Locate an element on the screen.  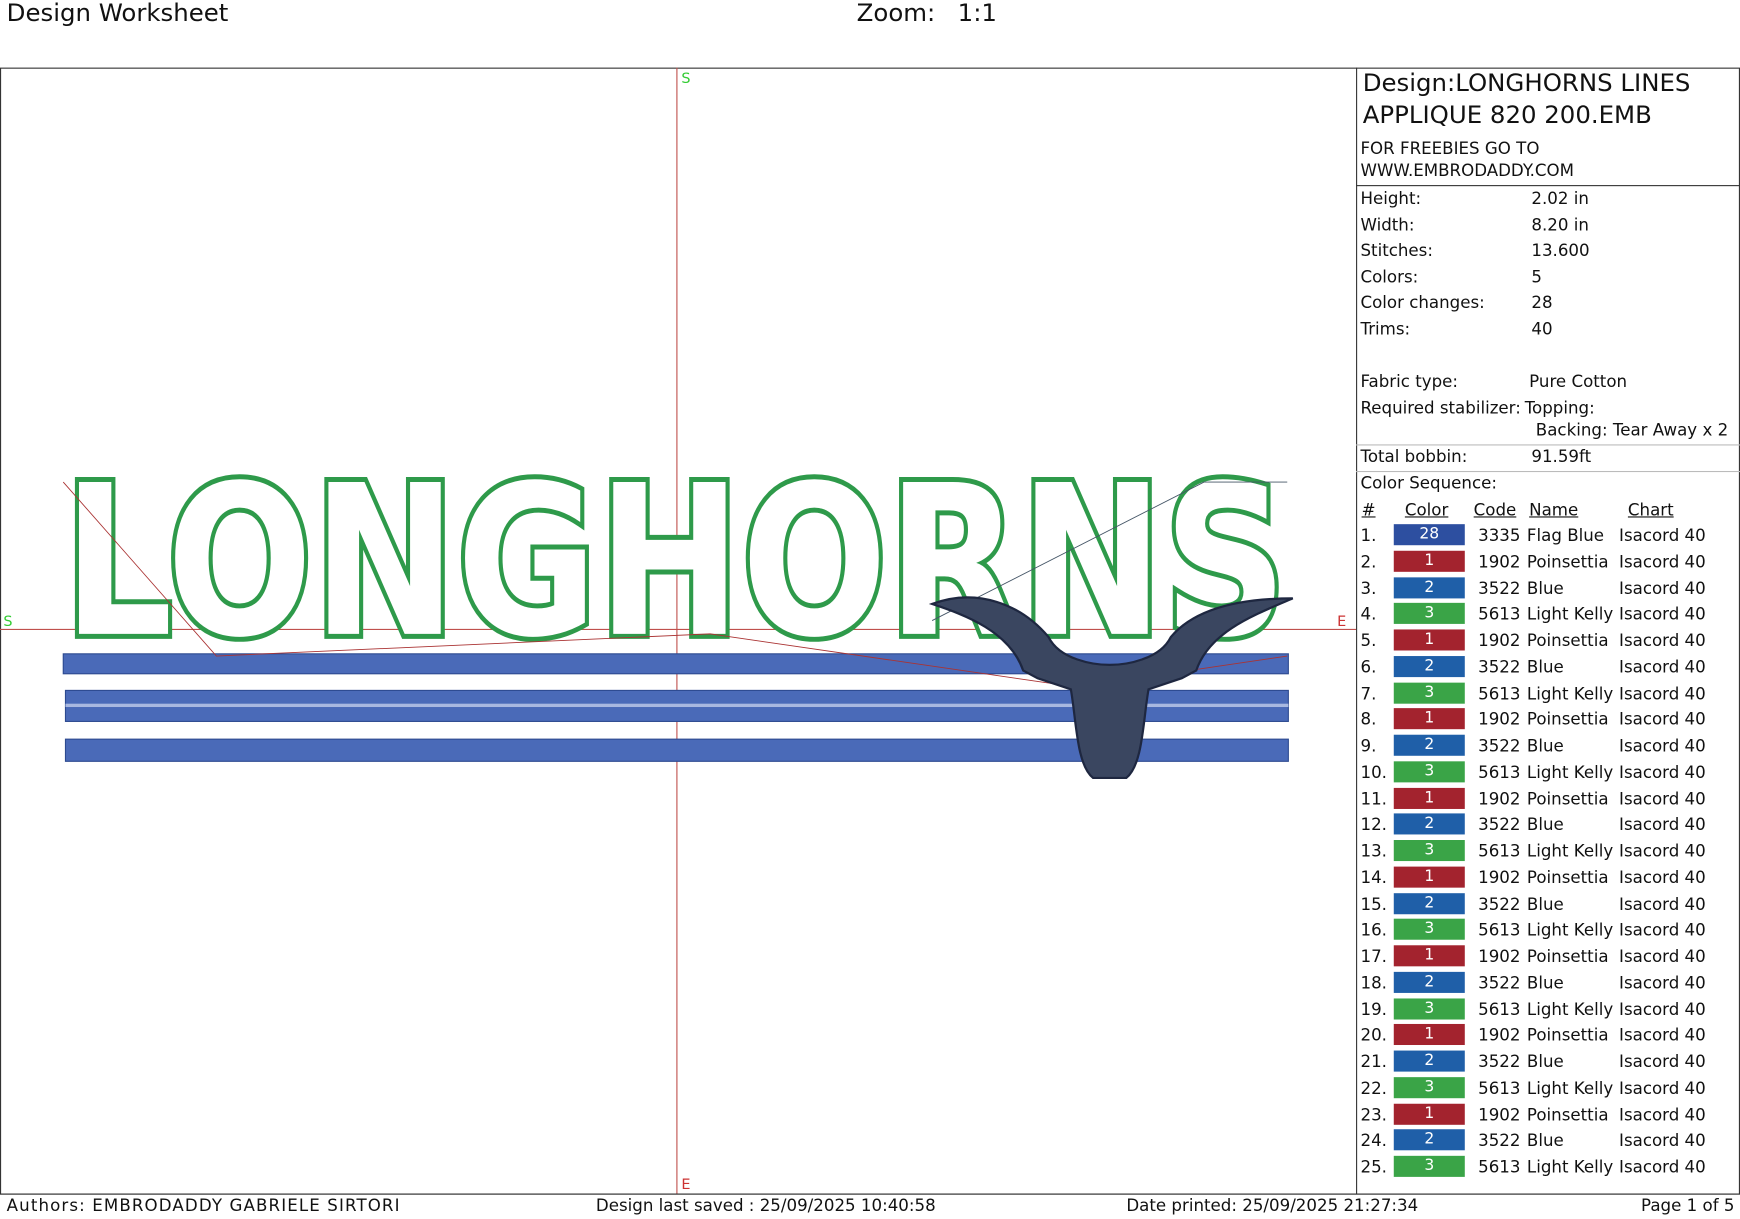
info-label: Required stabilizer: is located at coordinates (1440, 407).